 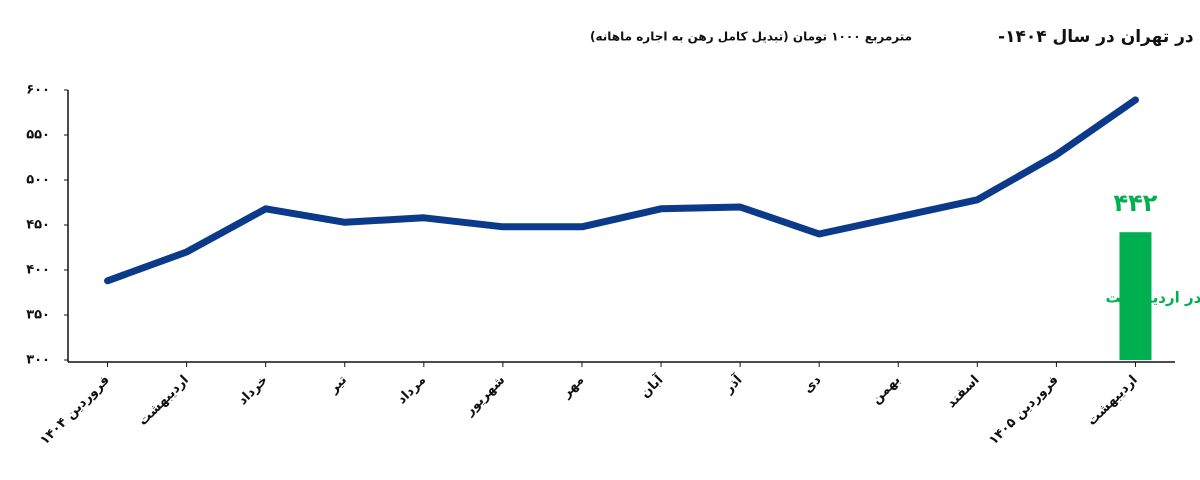 I want to click on x-tick-label: آذر, so click(x=733, y=384).